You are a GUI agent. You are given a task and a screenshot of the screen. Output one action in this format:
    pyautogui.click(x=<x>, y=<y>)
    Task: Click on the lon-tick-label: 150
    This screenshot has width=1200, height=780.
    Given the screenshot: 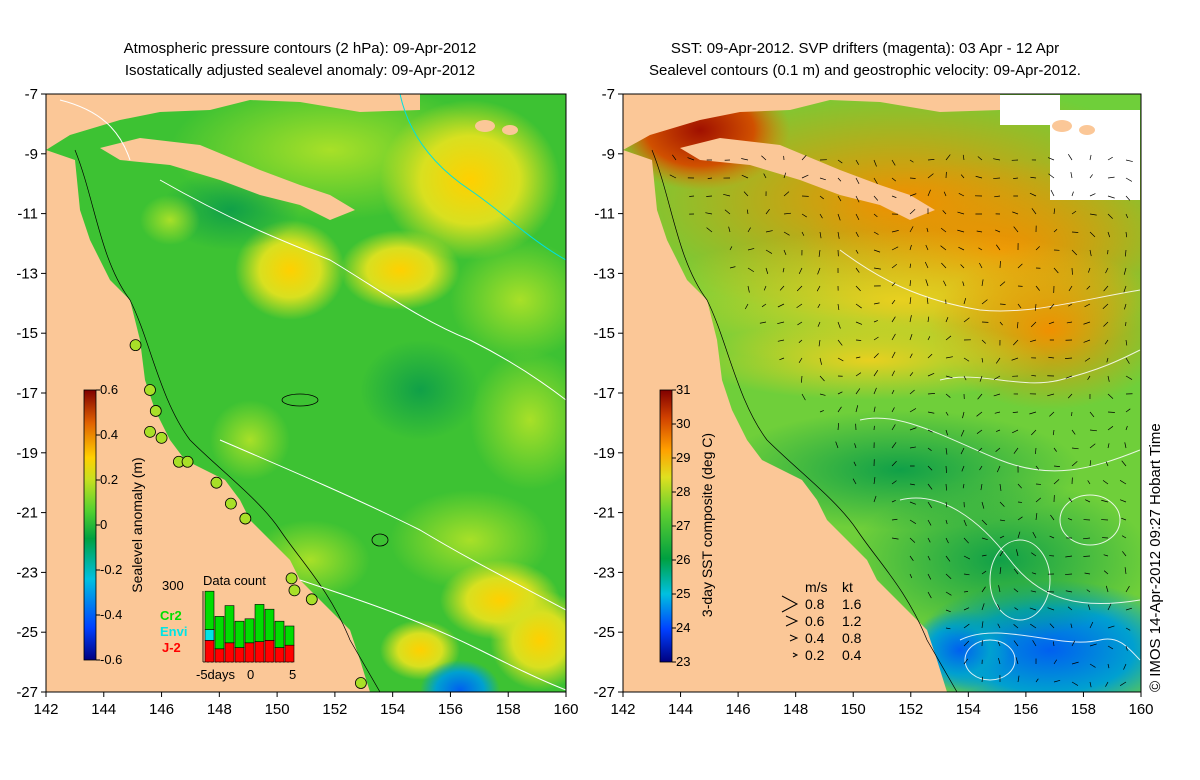 What is the action you would take?
    pyautogui.click(x=853, y=709)
    